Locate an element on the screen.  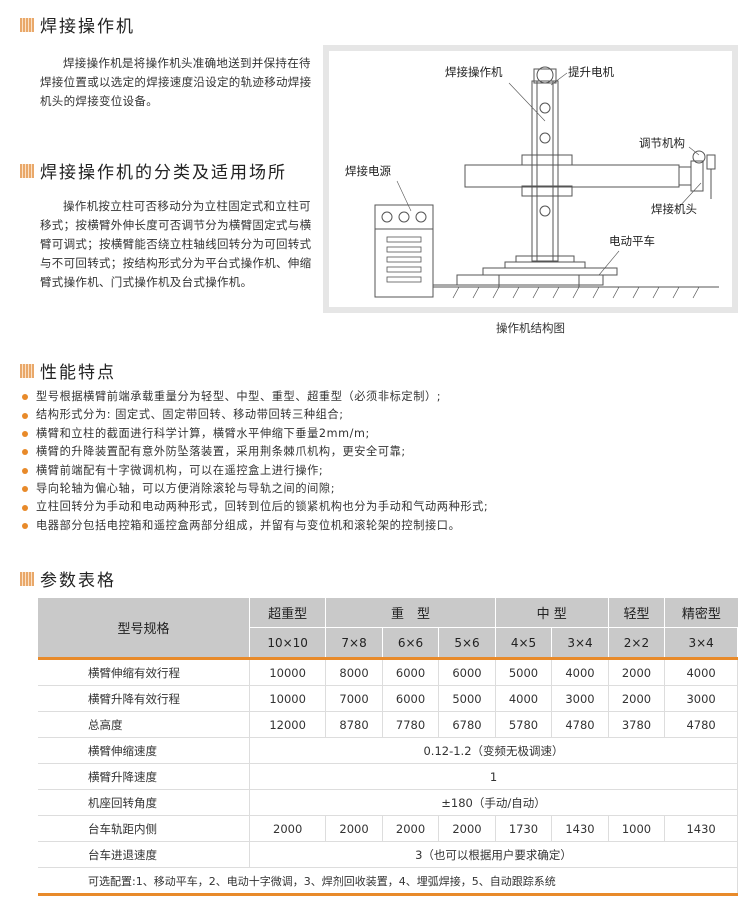
feature-item: 型号根据横臂前端承载重量分为轻型、中型、重型、超重型（必须非标定制）; is located at coordinates (255, 397).